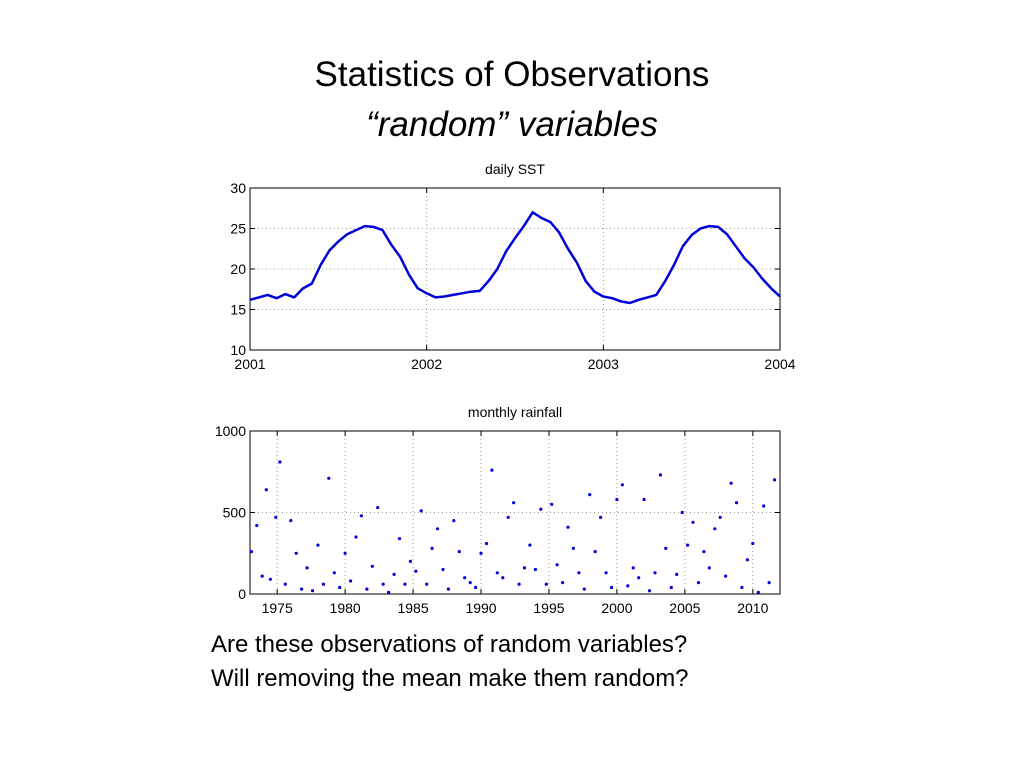 This screenshot has height=768, width=1024. Describe the element at coordinates (412, 608) in the screenshot. I see `rain-xtick-label: 1985` at that location.